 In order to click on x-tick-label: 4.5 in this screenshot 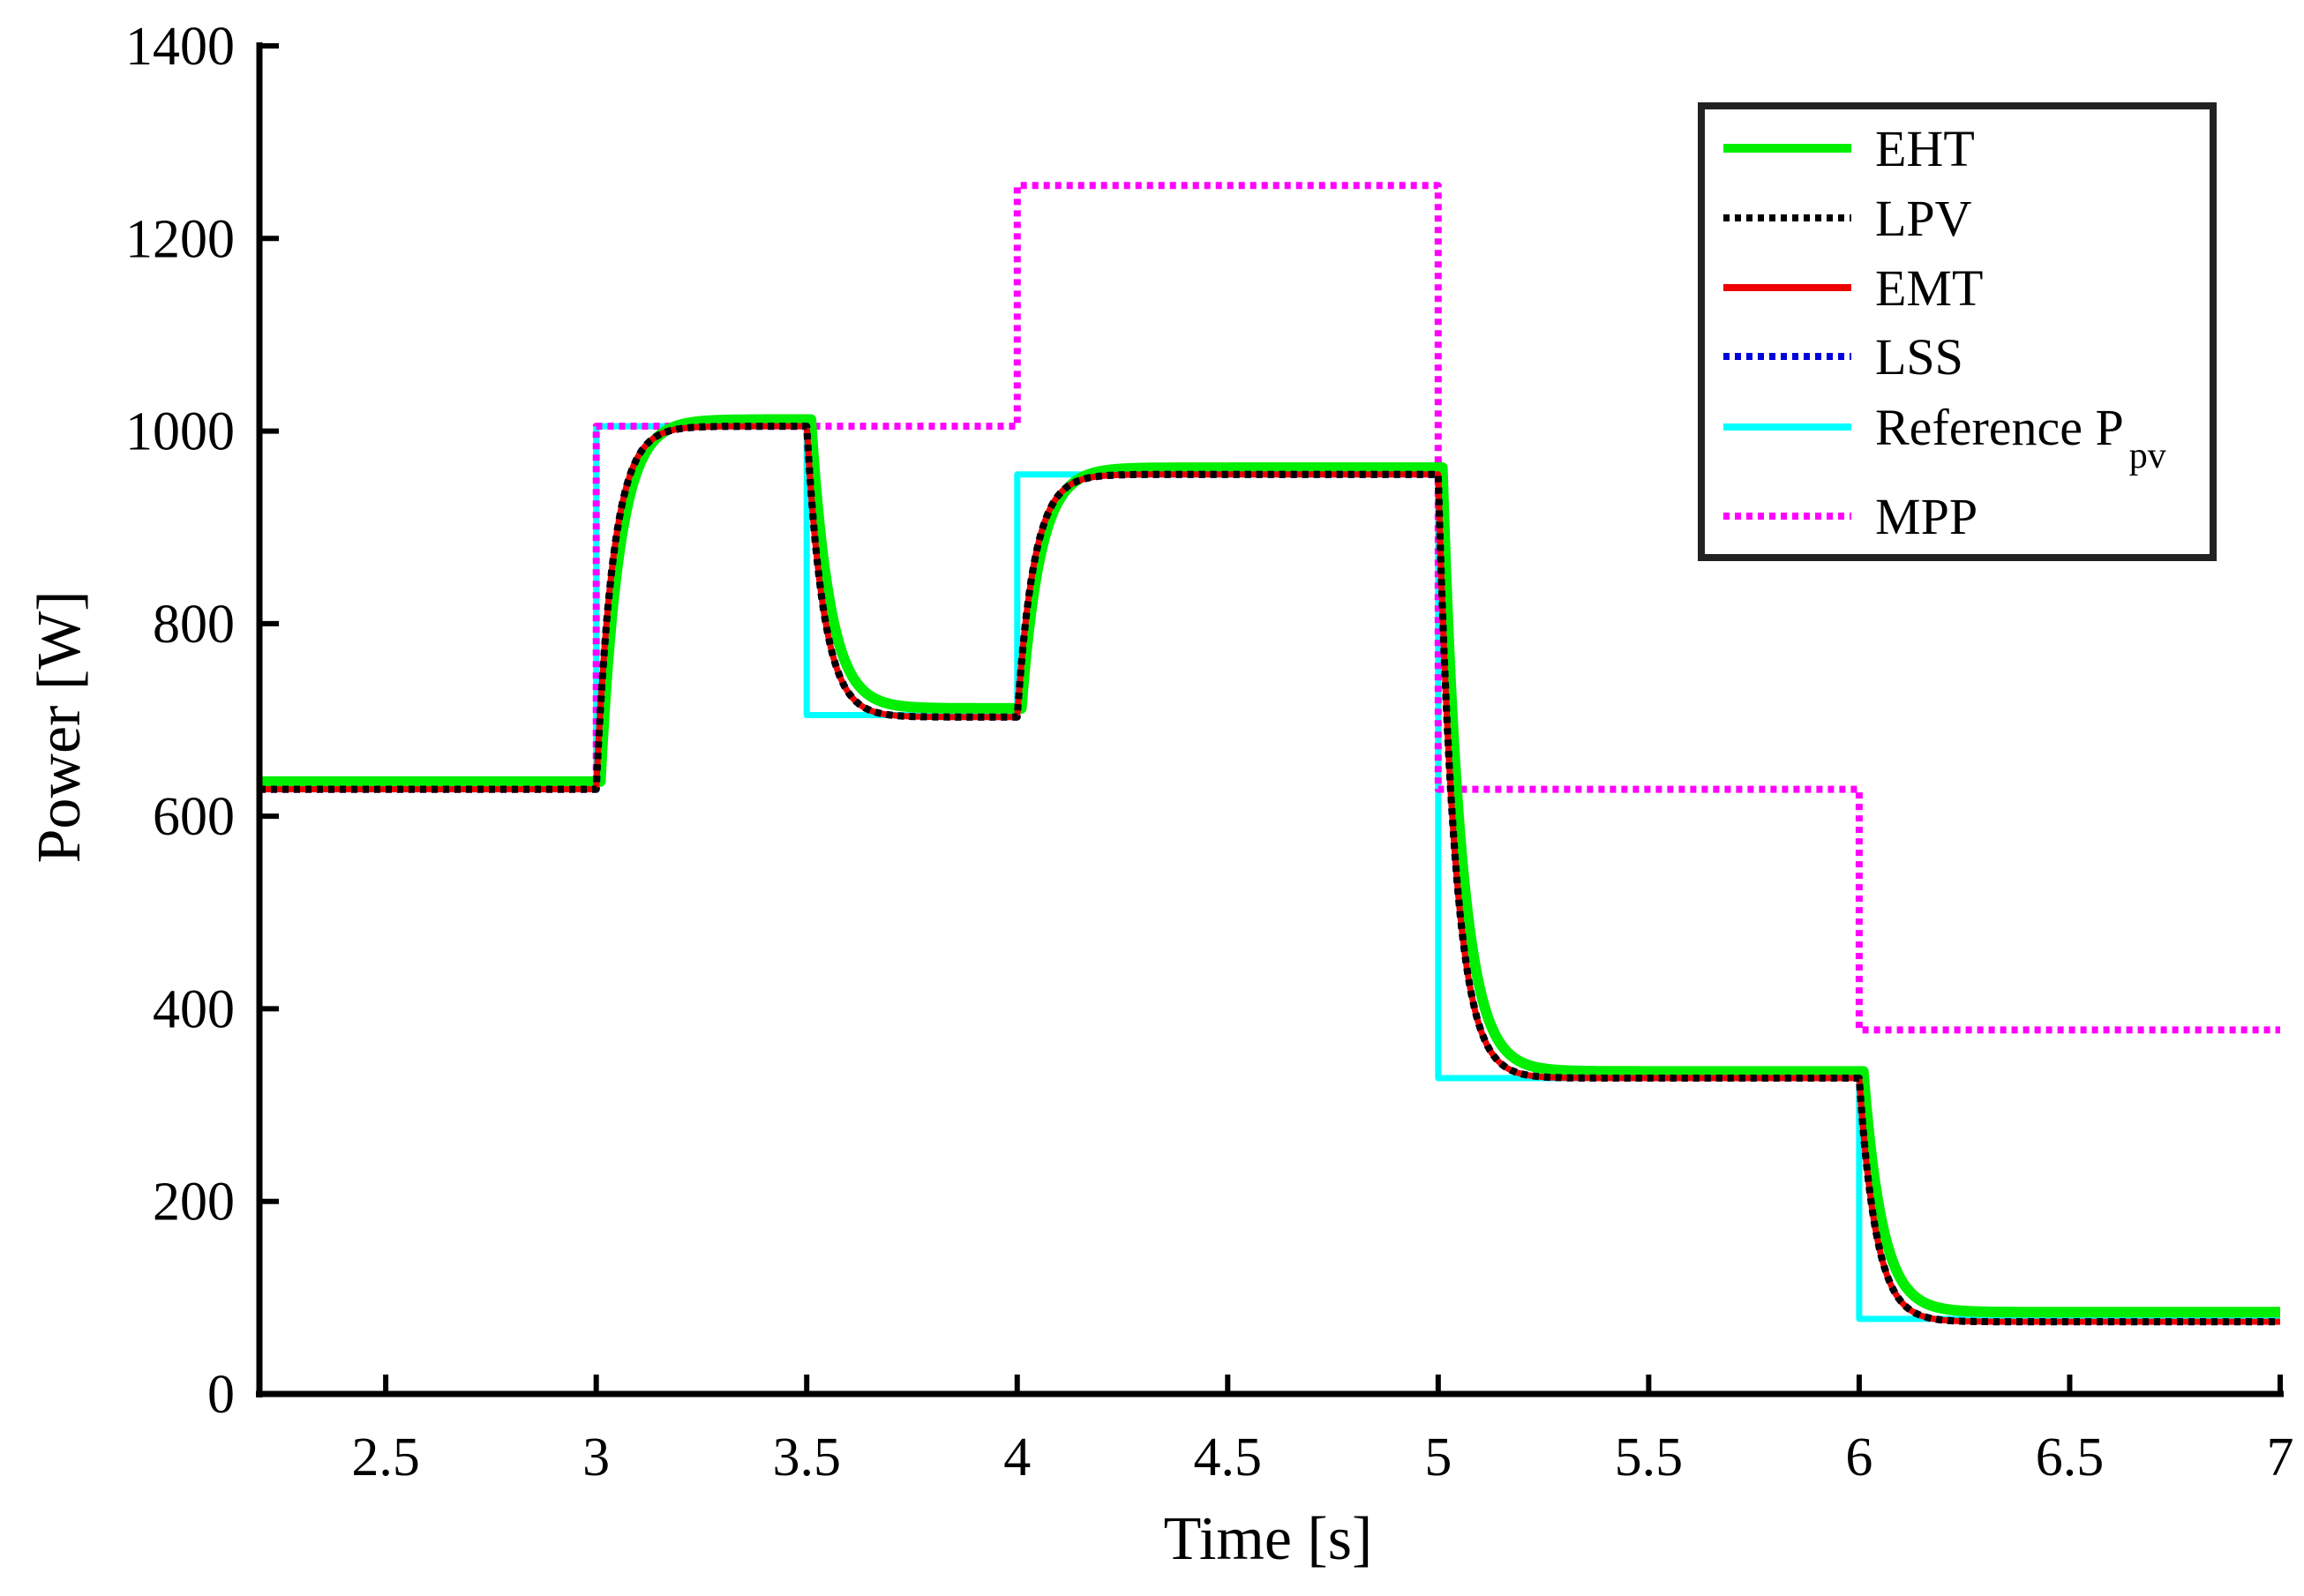, I will do `click(1228, 1457)`.